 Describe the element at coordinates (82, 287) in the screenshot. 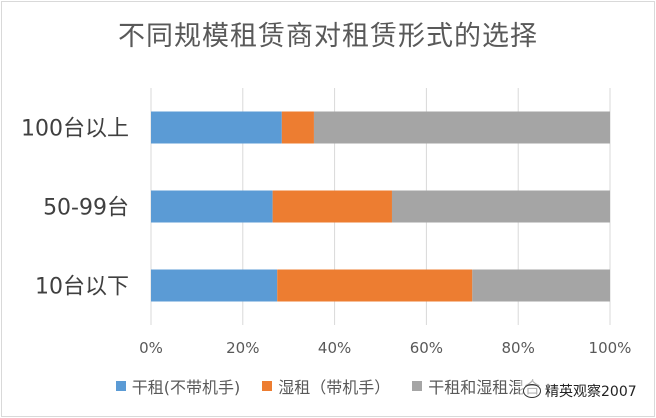

I see `category-label: 10台以下` at that location.